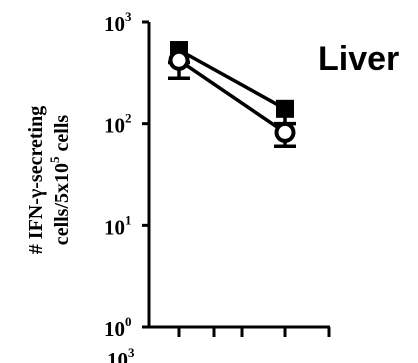  I want to click on panel-title: Liver, so click(358, 59).